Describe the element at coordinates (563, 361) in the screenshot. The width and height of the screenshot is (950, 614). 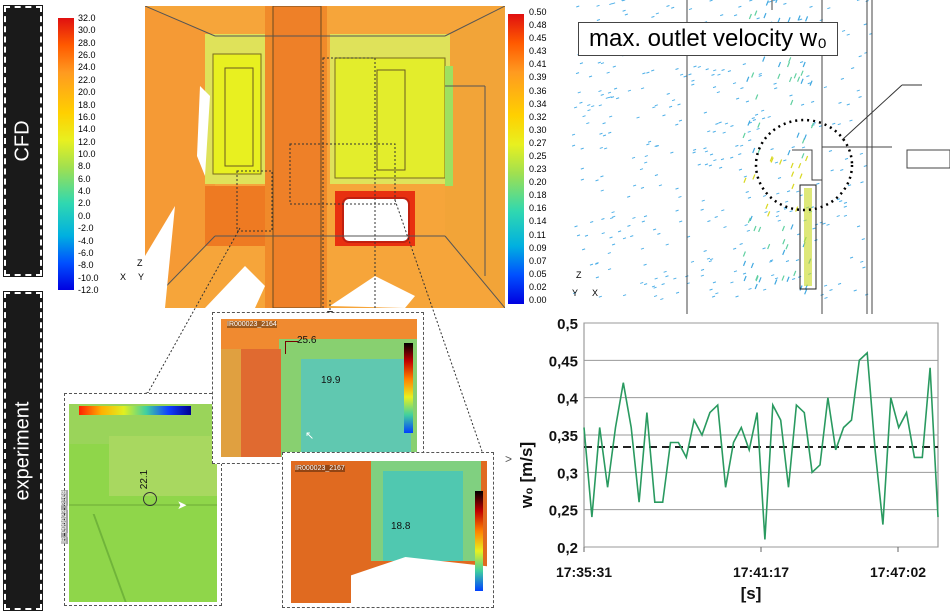
I see `y-tick-label: 0,45` at that location.